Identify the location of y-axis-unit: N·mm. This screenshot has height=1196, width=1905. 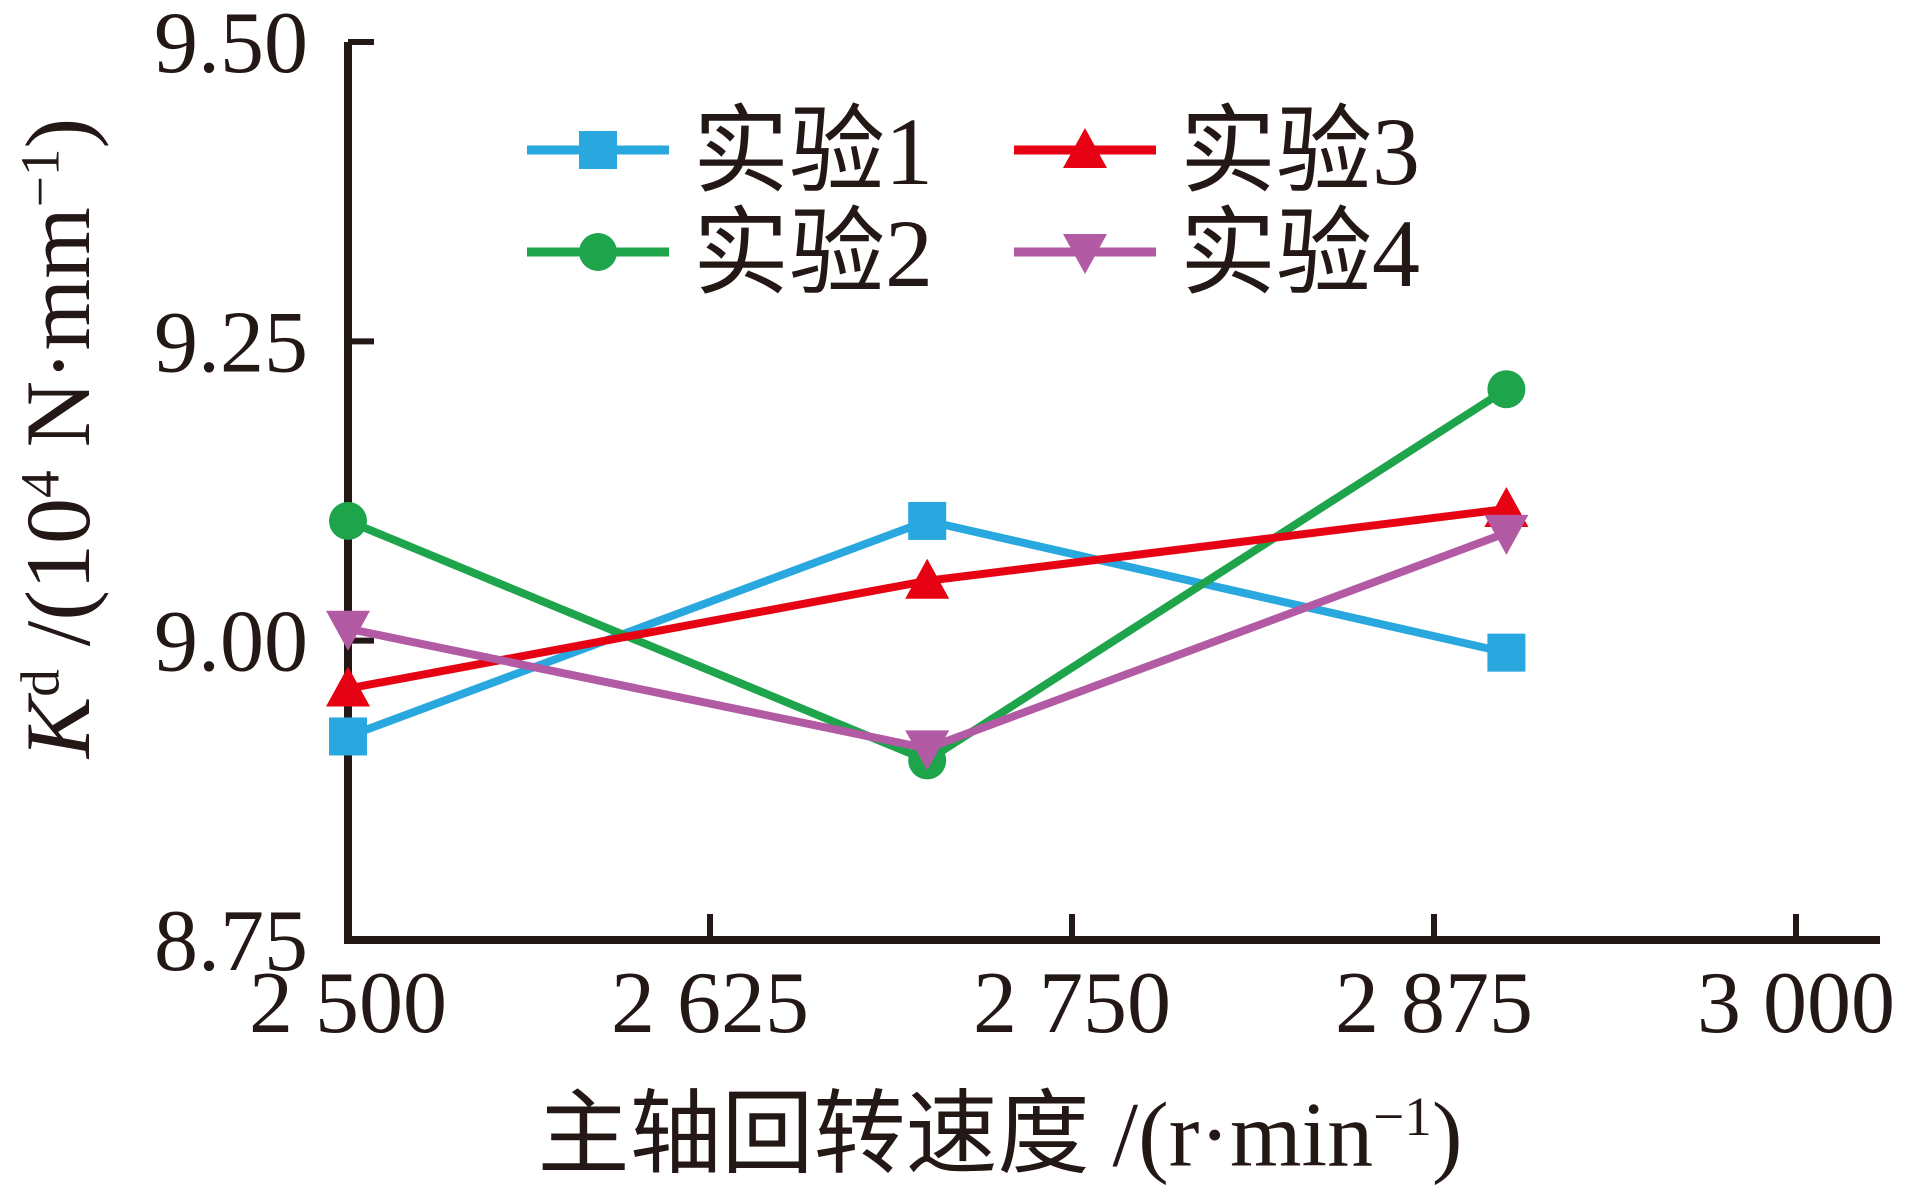
(58, 339).